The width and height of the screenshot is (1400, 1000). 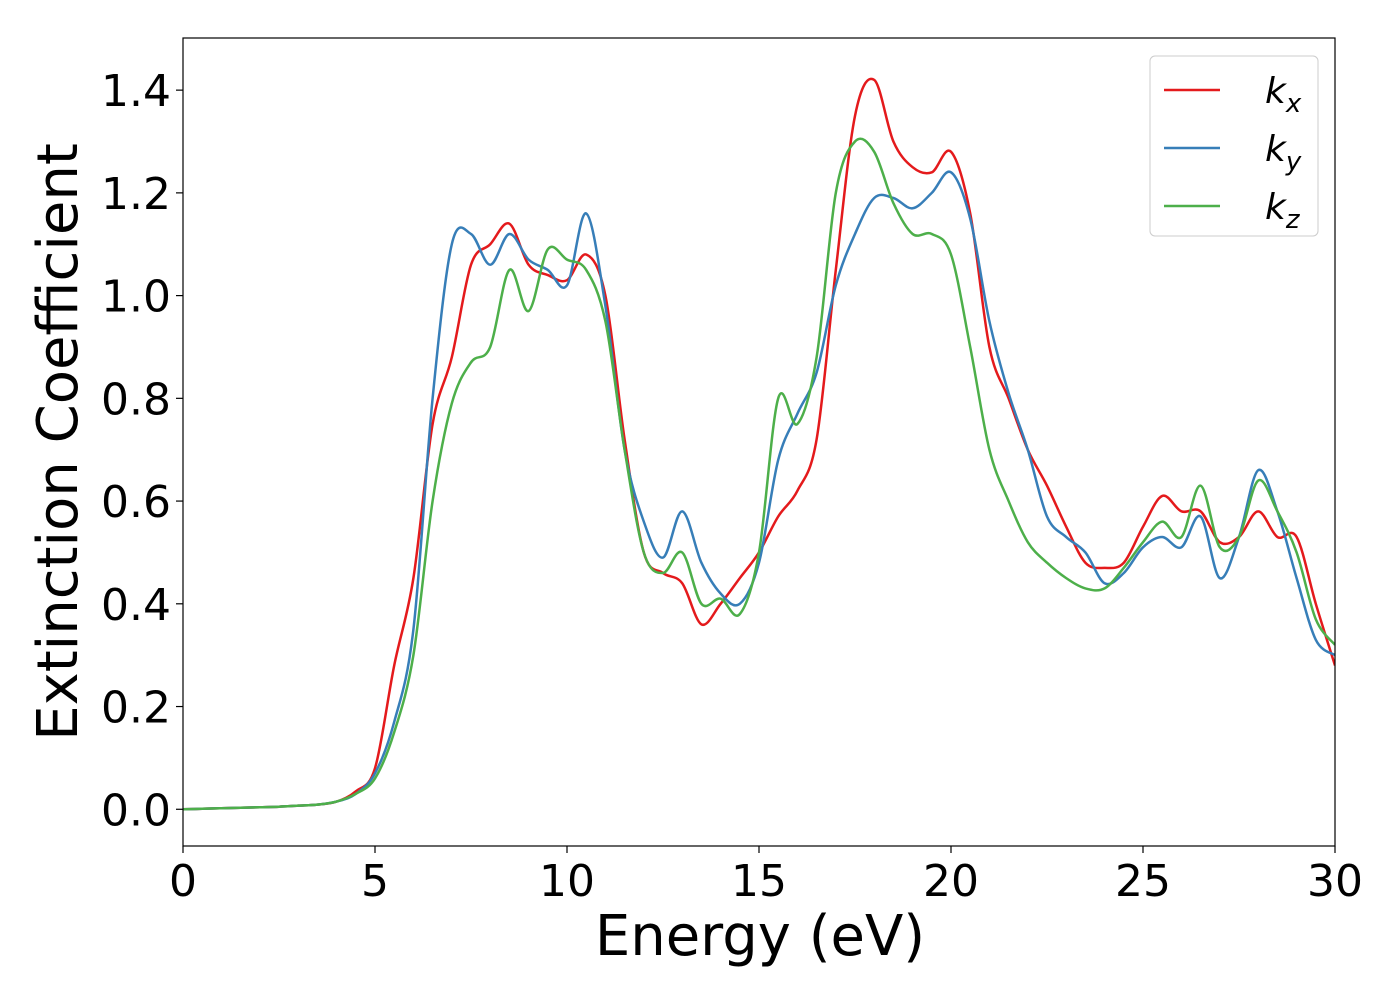 What do you see at coordinates (1335, 881) in the screenshot?
I see `x-tick-label: 30` at bounding box center [1335, 881].